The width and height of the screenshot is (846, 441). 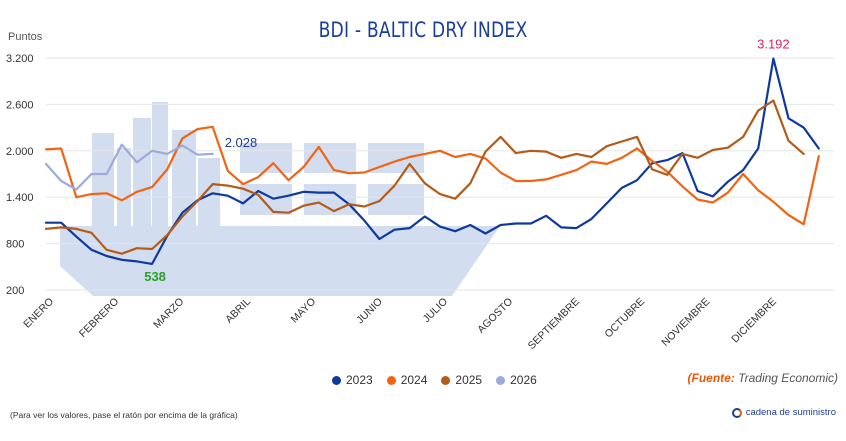 I want to click on source-text: Trading Economic), so click(x=786, y=378).